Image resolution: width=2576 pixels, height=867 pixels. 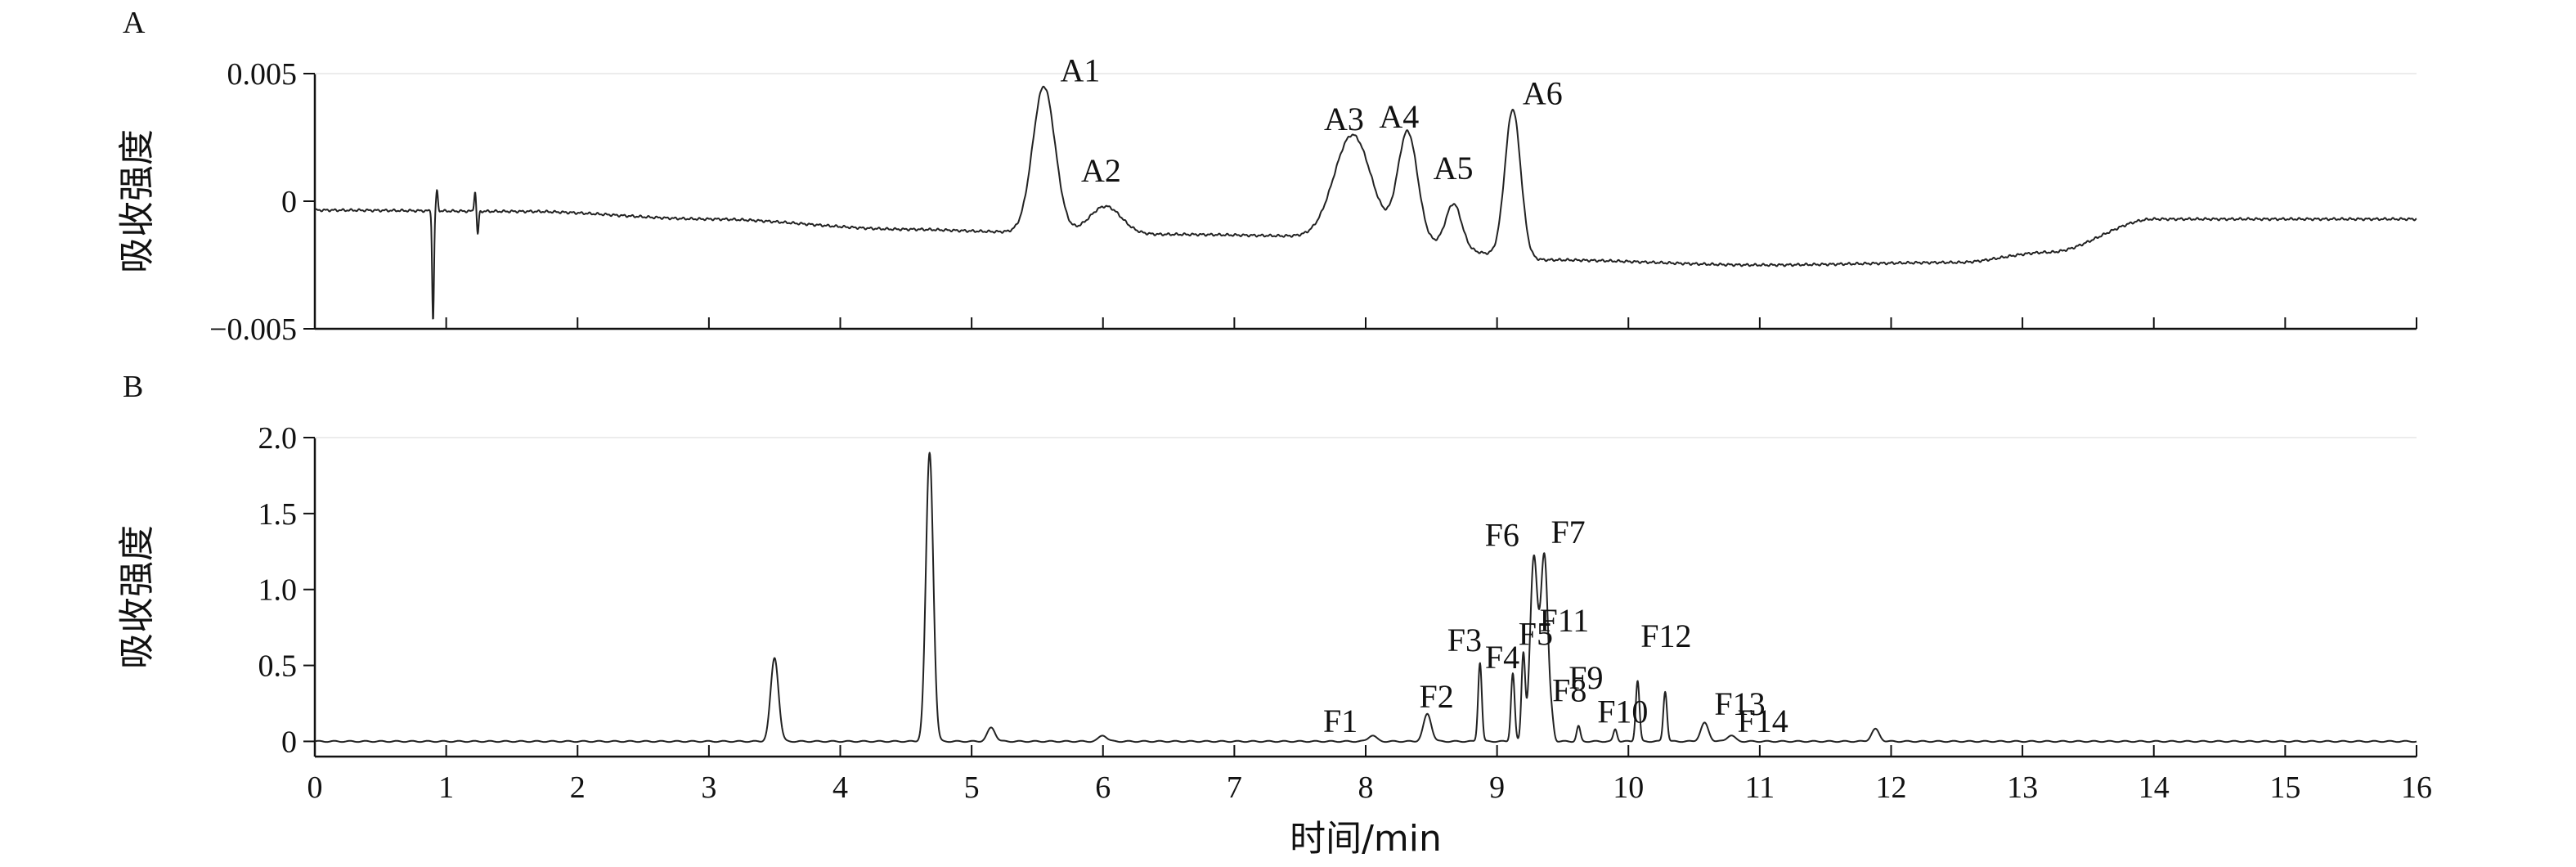 I want to click on y-tick-label: −0.005, so click(x=253, y=329).